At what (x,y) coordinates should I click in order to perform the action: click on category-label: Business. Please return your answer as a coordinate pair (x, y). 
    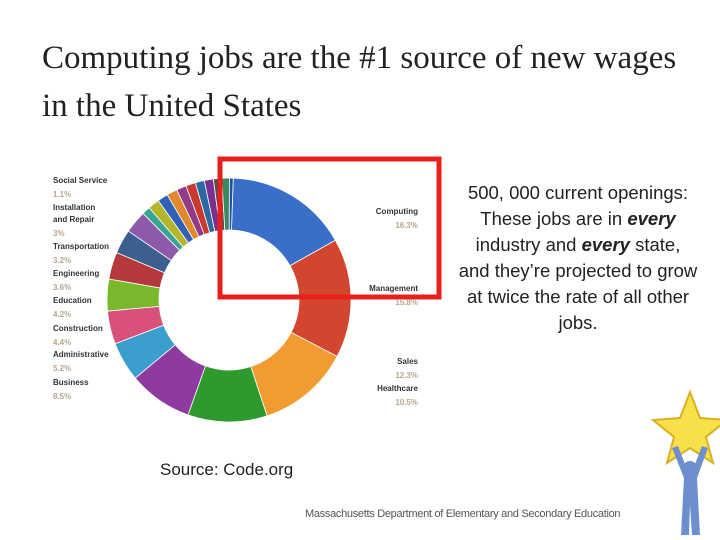
    Looking at the image, I should click on (71, 382).